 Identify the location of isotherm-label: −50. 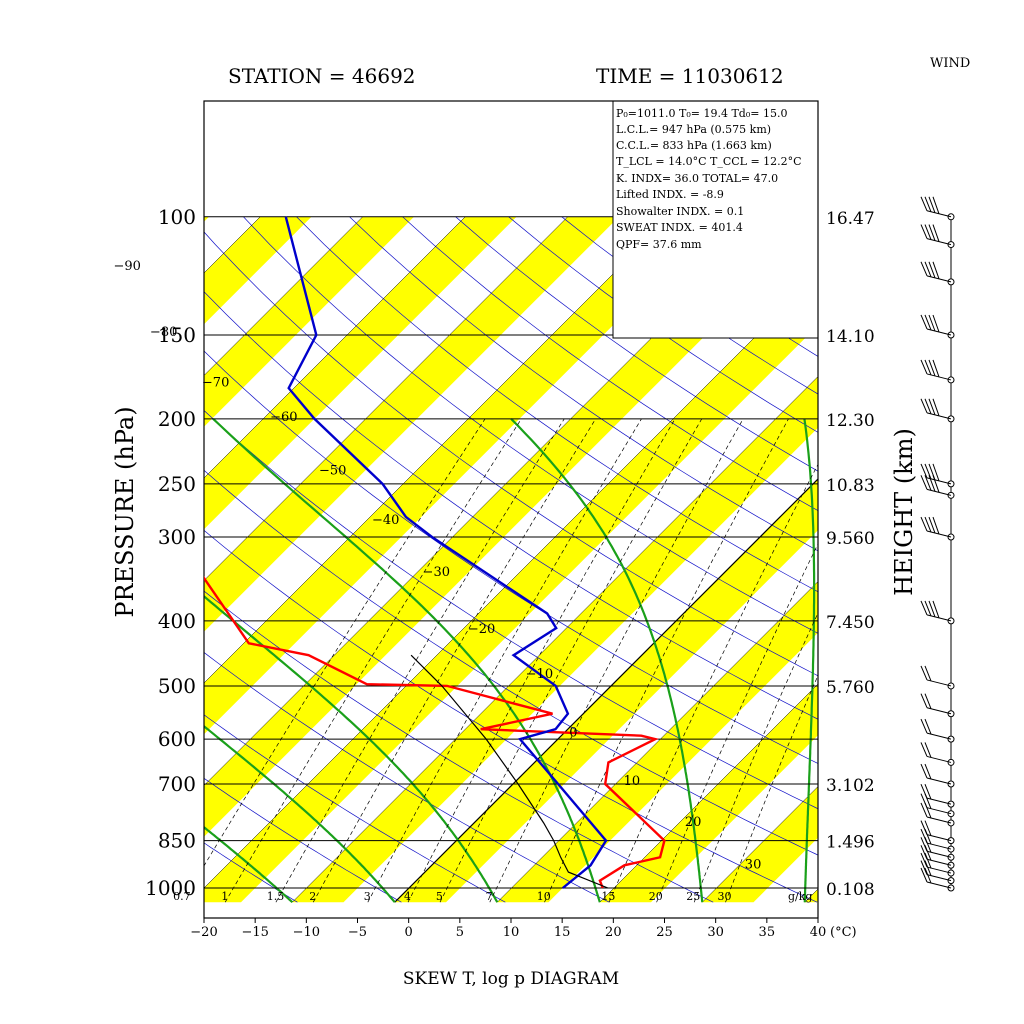
(332, 471).